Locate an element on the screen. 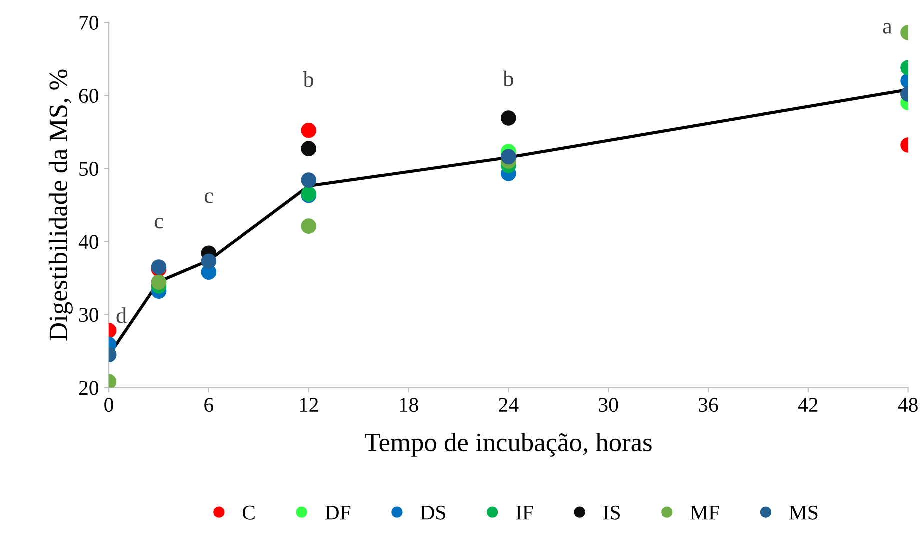 This screenshot has height=537, width=924. y-tick-label: 50 is located at coordinates (89, 169).